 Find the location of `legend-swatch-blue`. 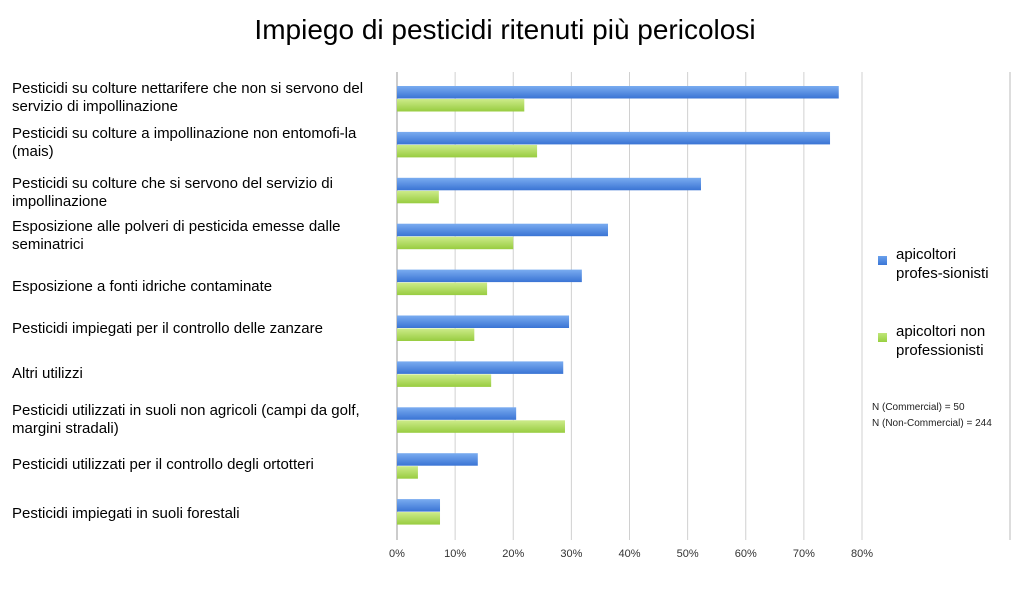

legend-swatch-blue is located at coordinates (882, 260).